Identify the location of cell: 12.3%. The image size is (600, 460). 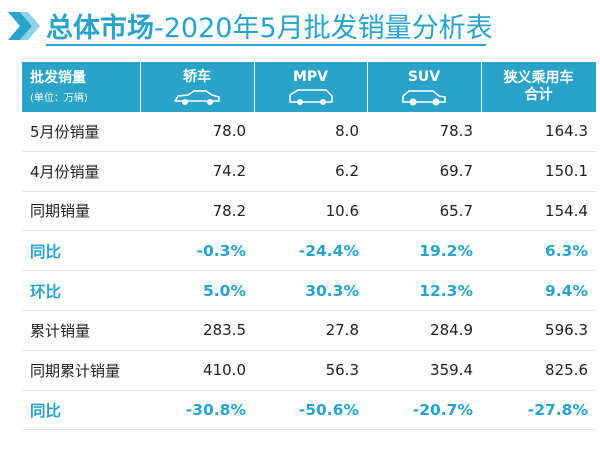
(424, 290).